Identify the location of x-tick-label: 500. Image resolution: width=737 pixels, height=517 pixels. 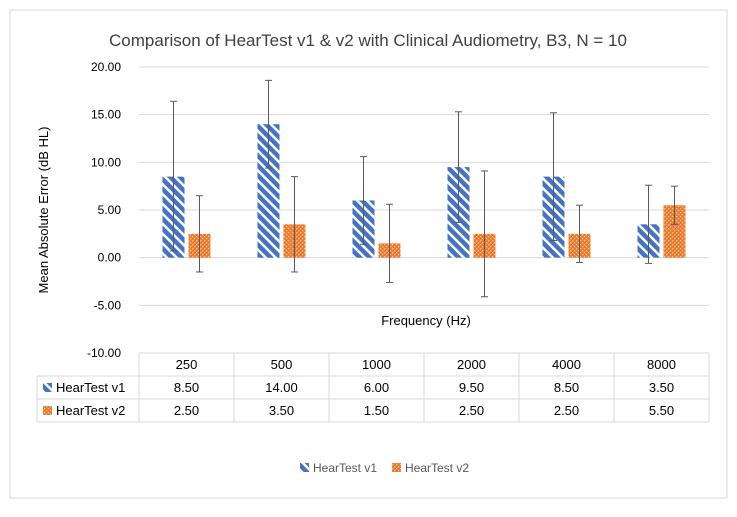
(282, 364).